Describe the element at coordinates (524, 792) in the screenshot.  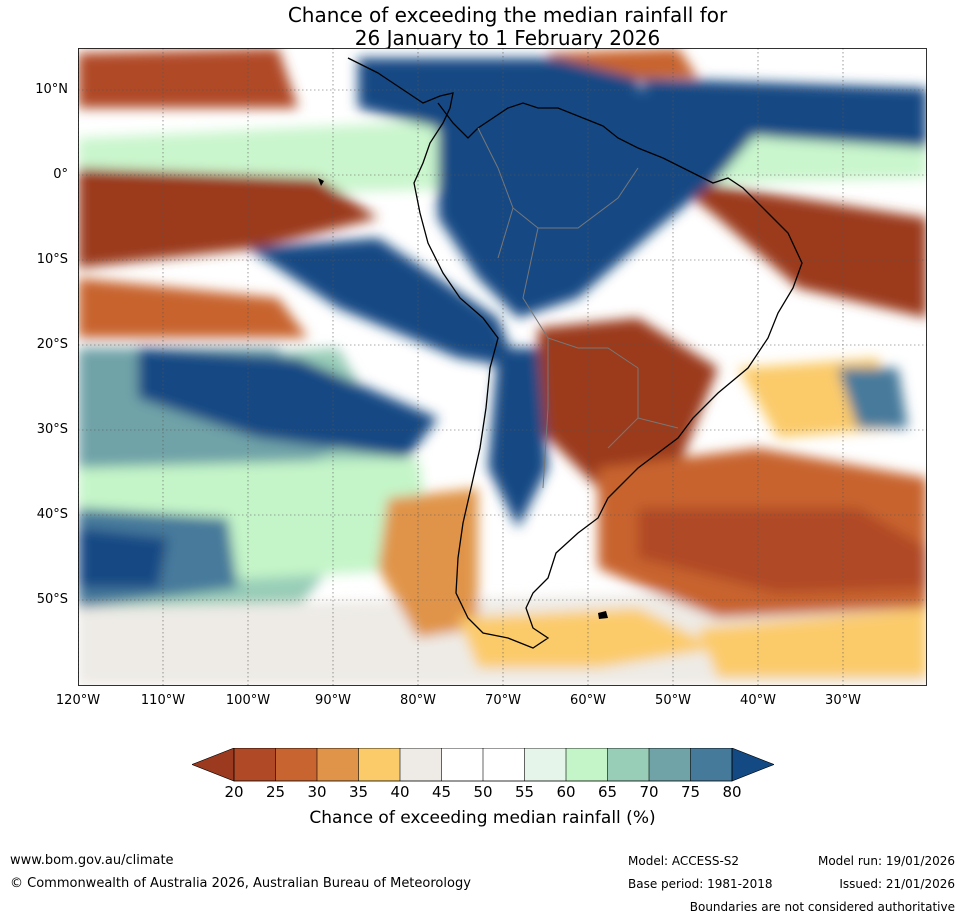
I see `colorbar-tick: 55` at that location.